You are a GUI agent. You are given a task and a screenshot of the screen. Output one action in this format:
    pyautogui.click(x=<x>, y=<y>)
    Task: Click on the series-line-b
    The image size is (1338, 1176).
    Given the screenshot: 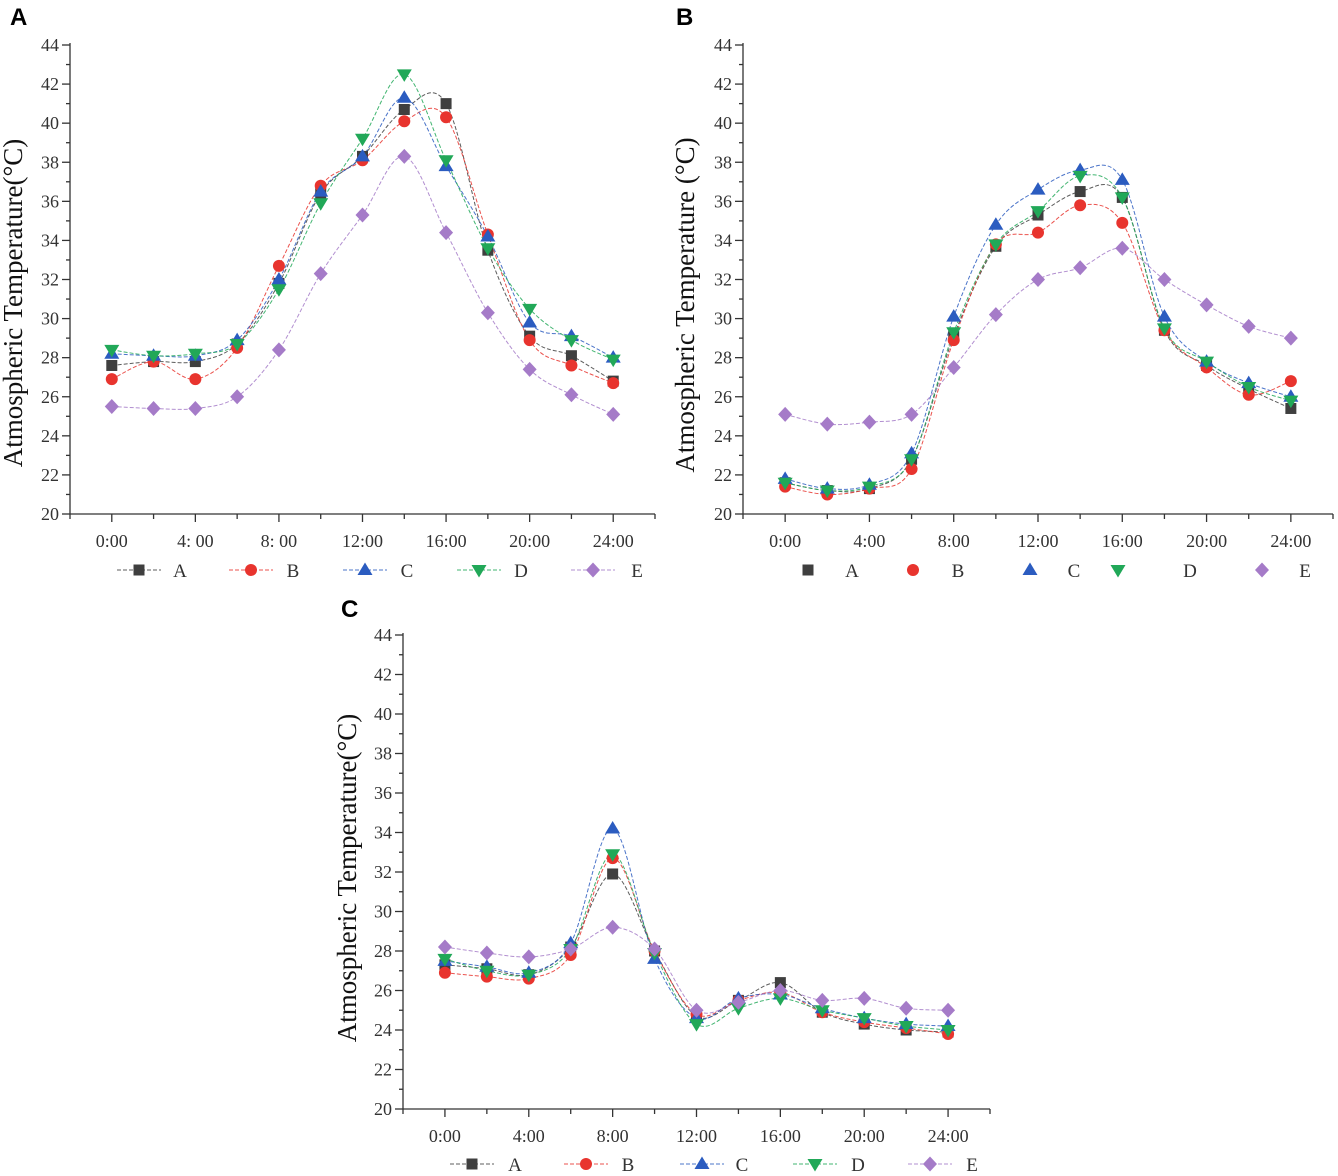 What is the action you would take?
    pyautogui.click(x=1038, y=349)
    